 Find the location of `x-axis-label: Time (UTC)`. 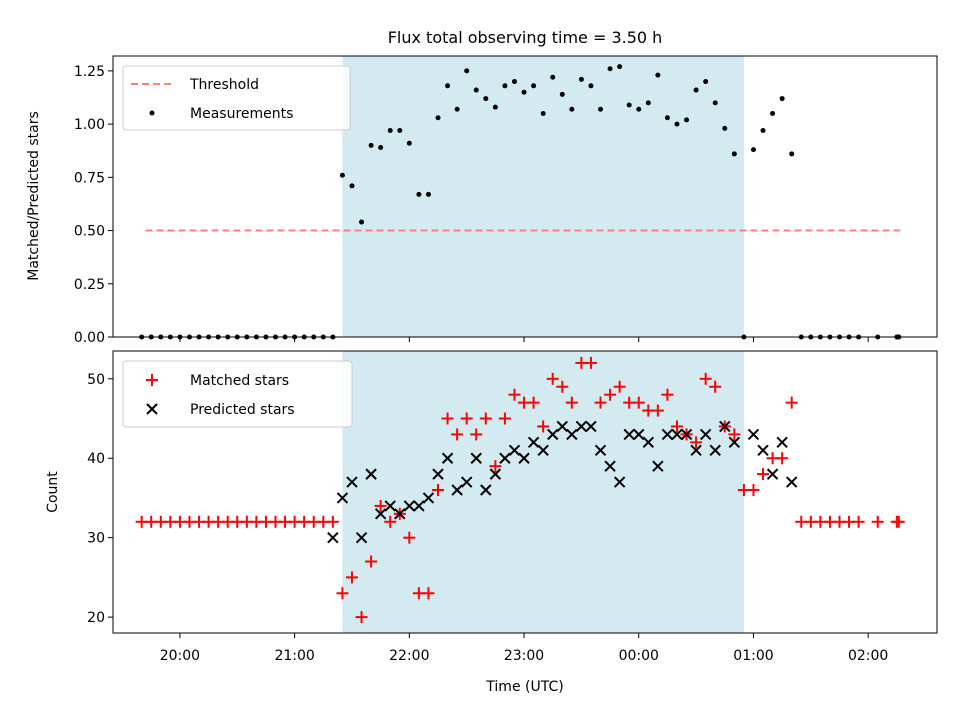

x-axis-label: Time (UTC) is located at coordinates (524, 687).